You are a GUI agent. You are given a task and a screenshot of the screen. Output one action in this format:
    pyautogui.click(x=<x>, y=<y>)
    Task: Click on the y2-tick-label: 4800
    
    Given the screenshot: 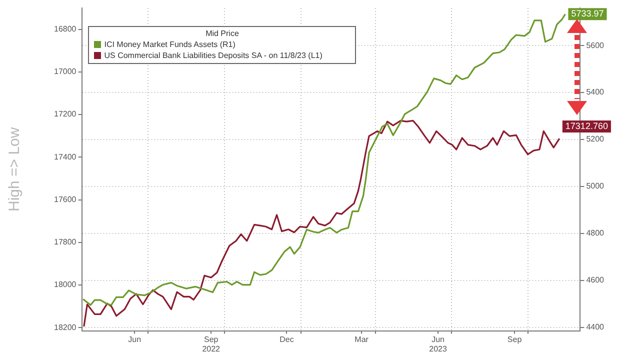 What is the action you would take?
    pyautogui.click(x=595, y=233)
    